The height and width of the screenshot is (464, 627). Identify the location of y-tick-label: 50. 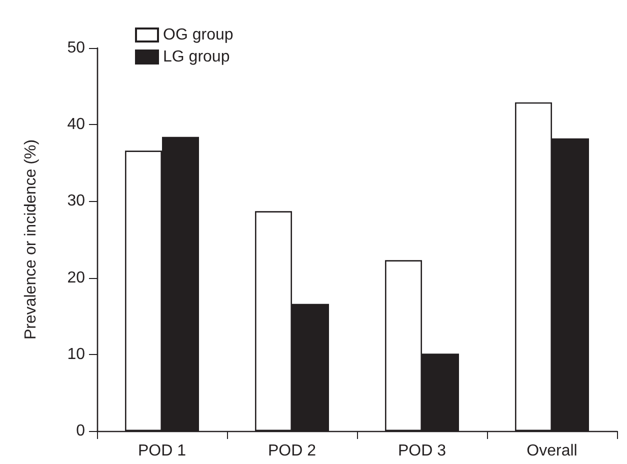
(76, 48).